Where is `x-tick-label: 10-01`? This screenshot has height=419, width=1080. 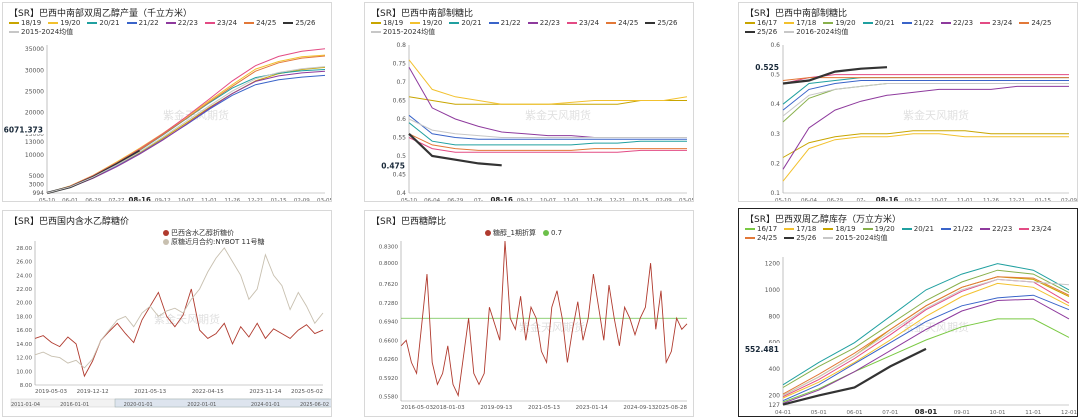
x-tick-label: 10-01 is located at coordinates (998, 413).